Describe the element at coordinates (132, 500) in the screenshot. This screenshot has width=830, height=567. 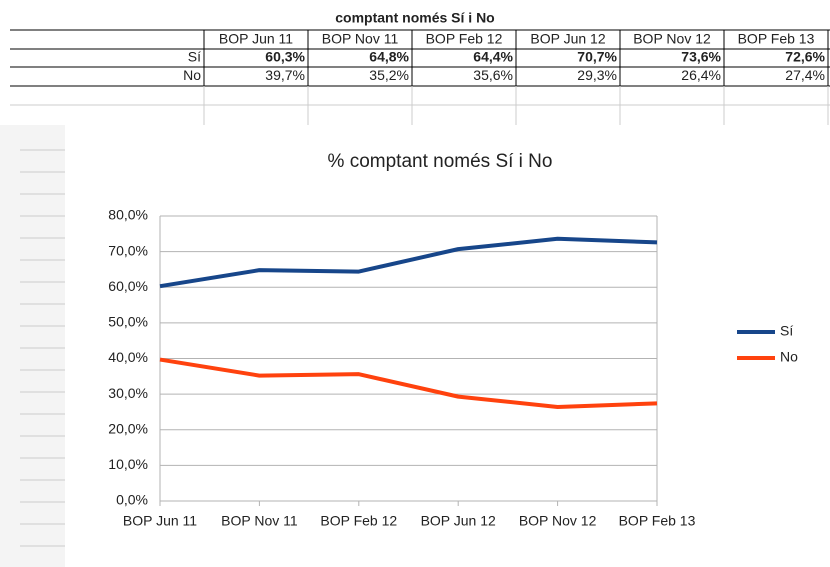
I see `y-tick-label: 0,0%` at that location.